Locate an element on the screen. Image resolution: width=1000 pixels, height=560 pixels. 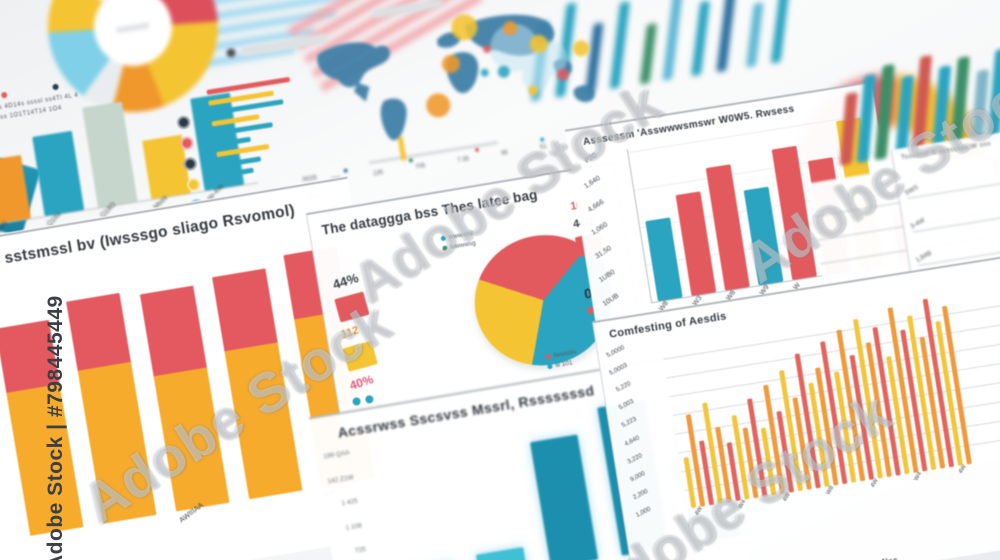
y-axis-label: 1,060 is located at coordinates (600, 229).